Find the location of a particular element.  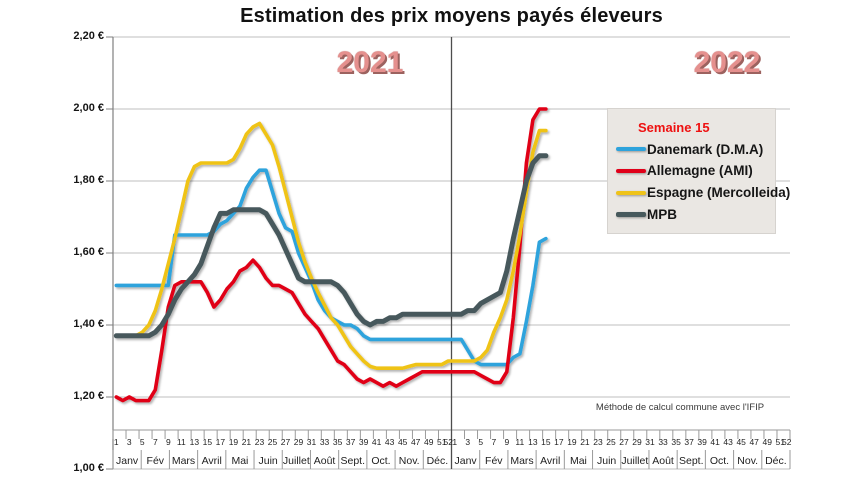

week-label: 45 is located at coordinates (402, 442).